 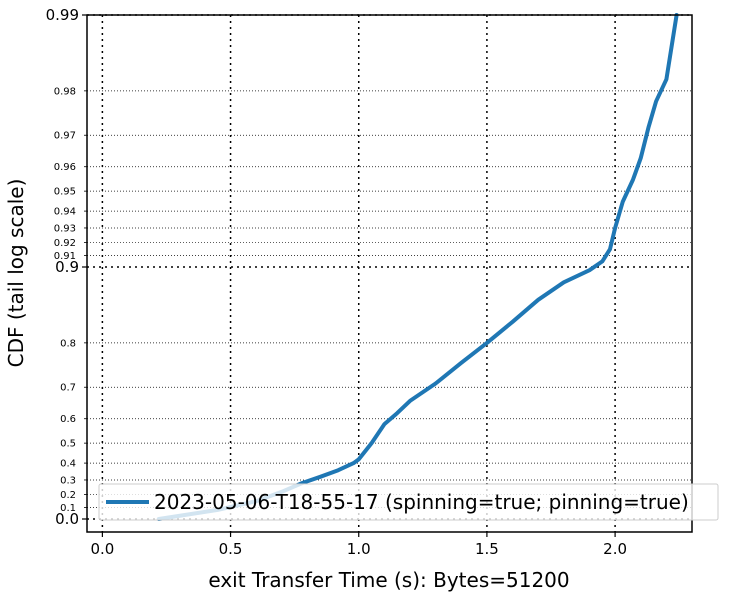 I want to click on y-minor-tick-label: 0.7, so click(x=68, y=388).